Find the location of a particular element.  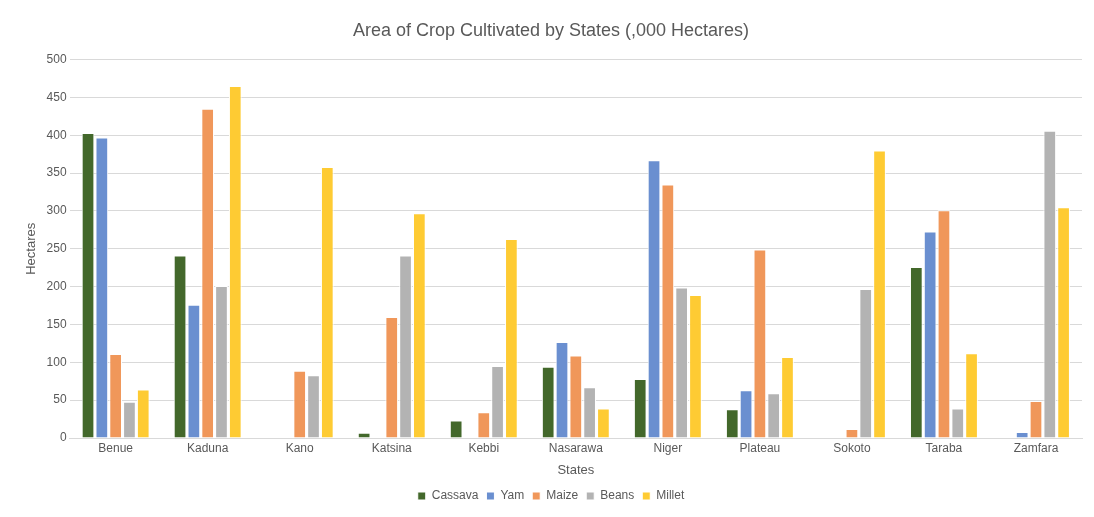

y-tick-label: 250 is located at coordinates (56, 248).